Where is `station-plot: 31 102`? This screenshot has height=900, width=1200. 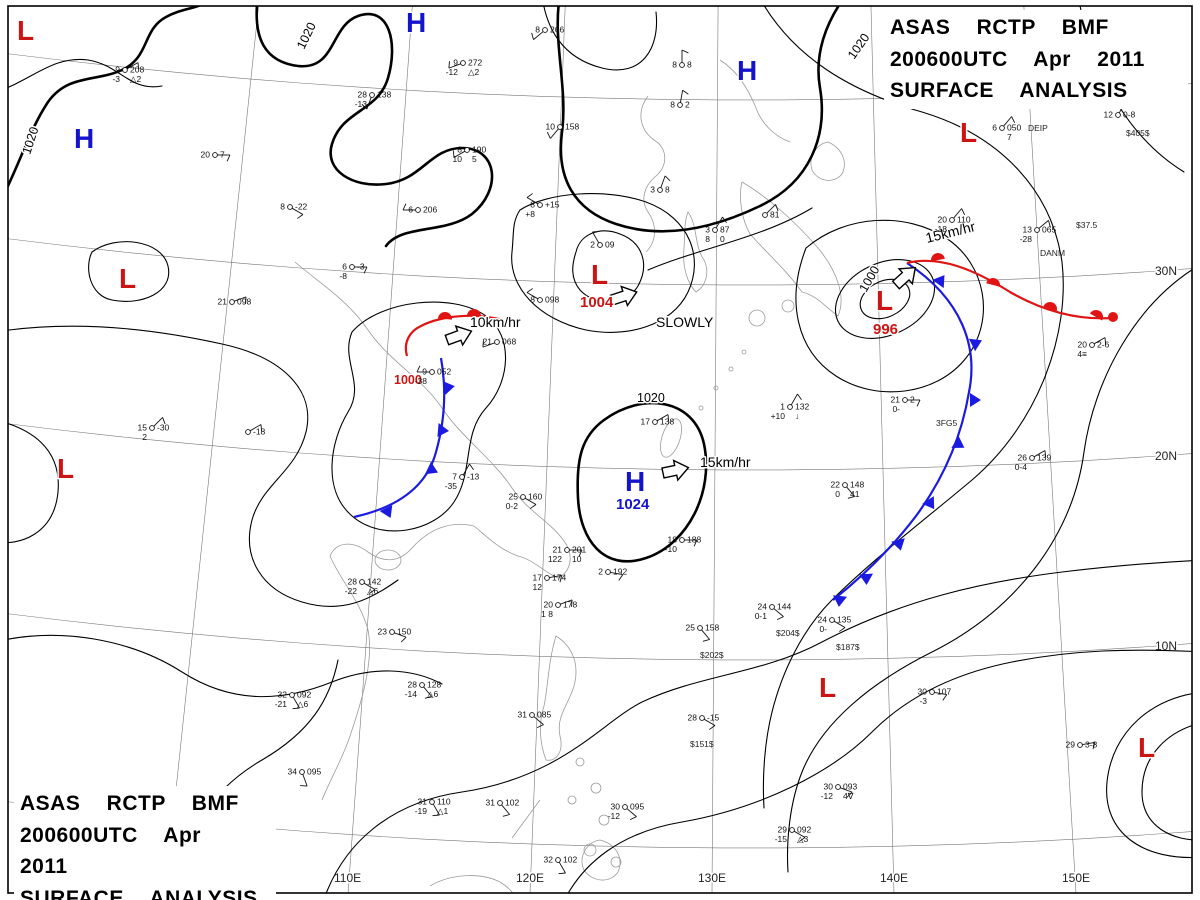 station-plot: 31 102 is located at coordinates (502, 807).